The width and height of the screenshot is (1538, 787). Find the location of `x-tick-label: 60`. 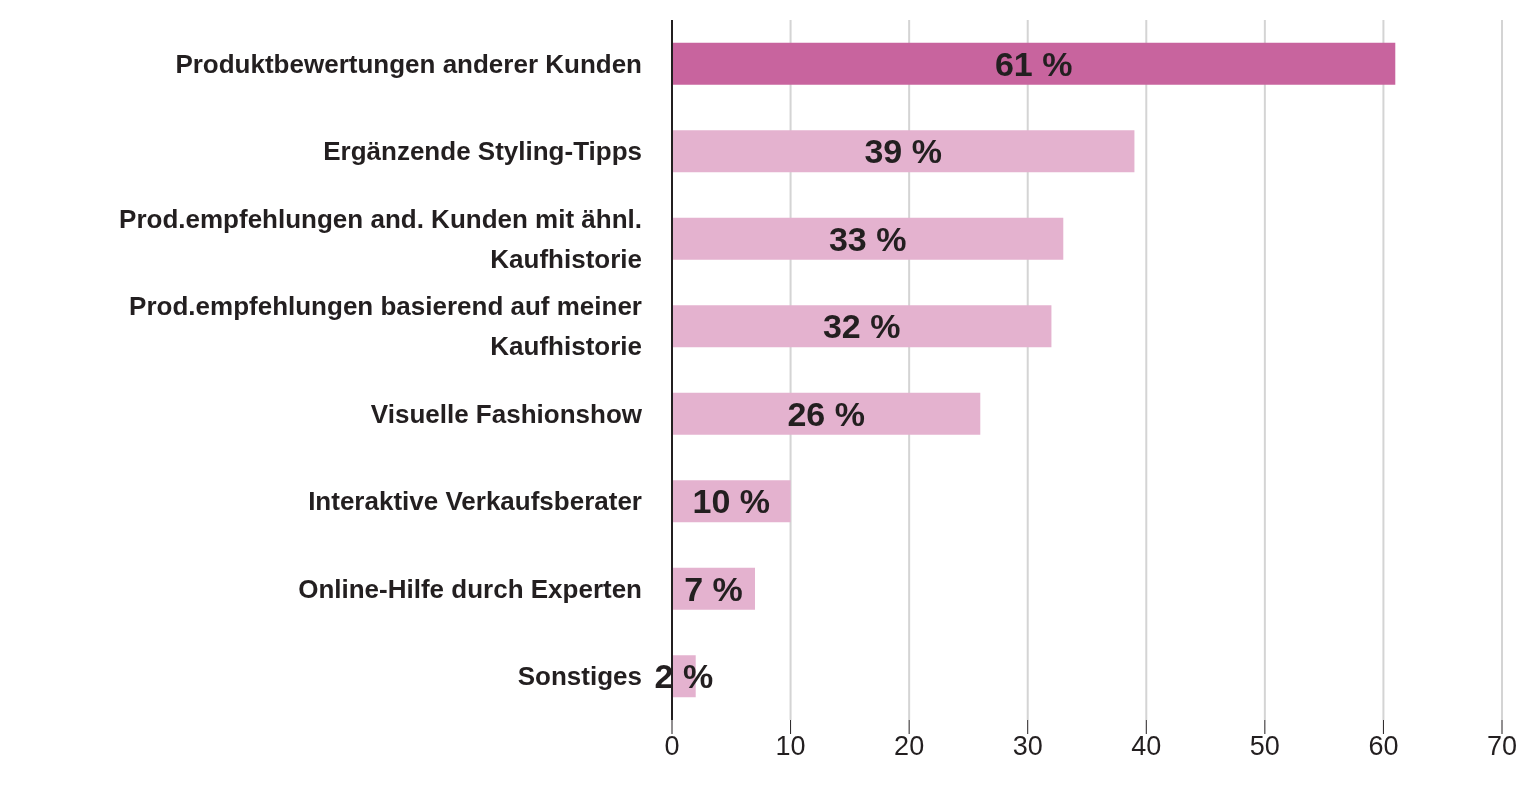

x-tick-label: 60 is located at coordinates (1383, 746).